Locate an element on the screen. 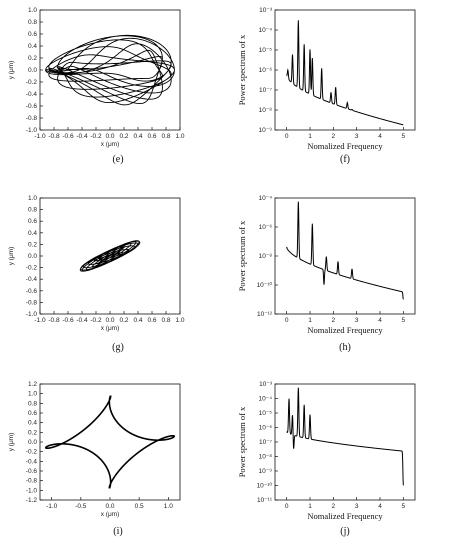 The height and width of the screenshot is (550, 449). panel-caption: (e) is located at coordinates (117, 159).